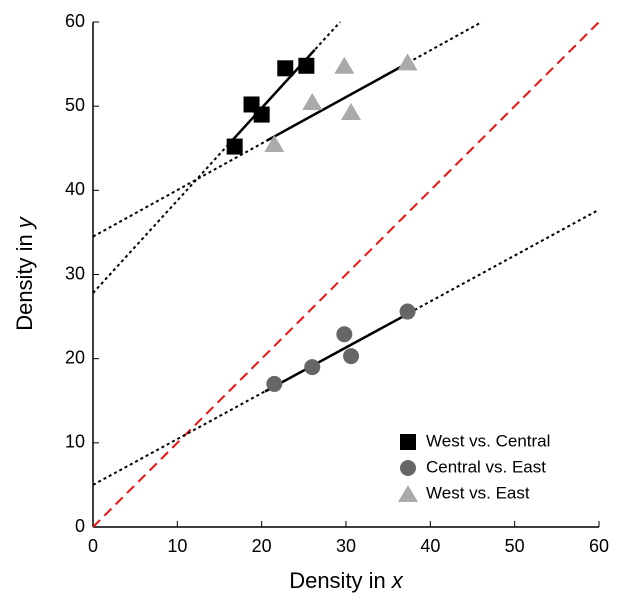  What do you see at coordinates (486, 466) in the screenshot?
I see `legend-label: Central vs. East` at bounding box center [486, 466].